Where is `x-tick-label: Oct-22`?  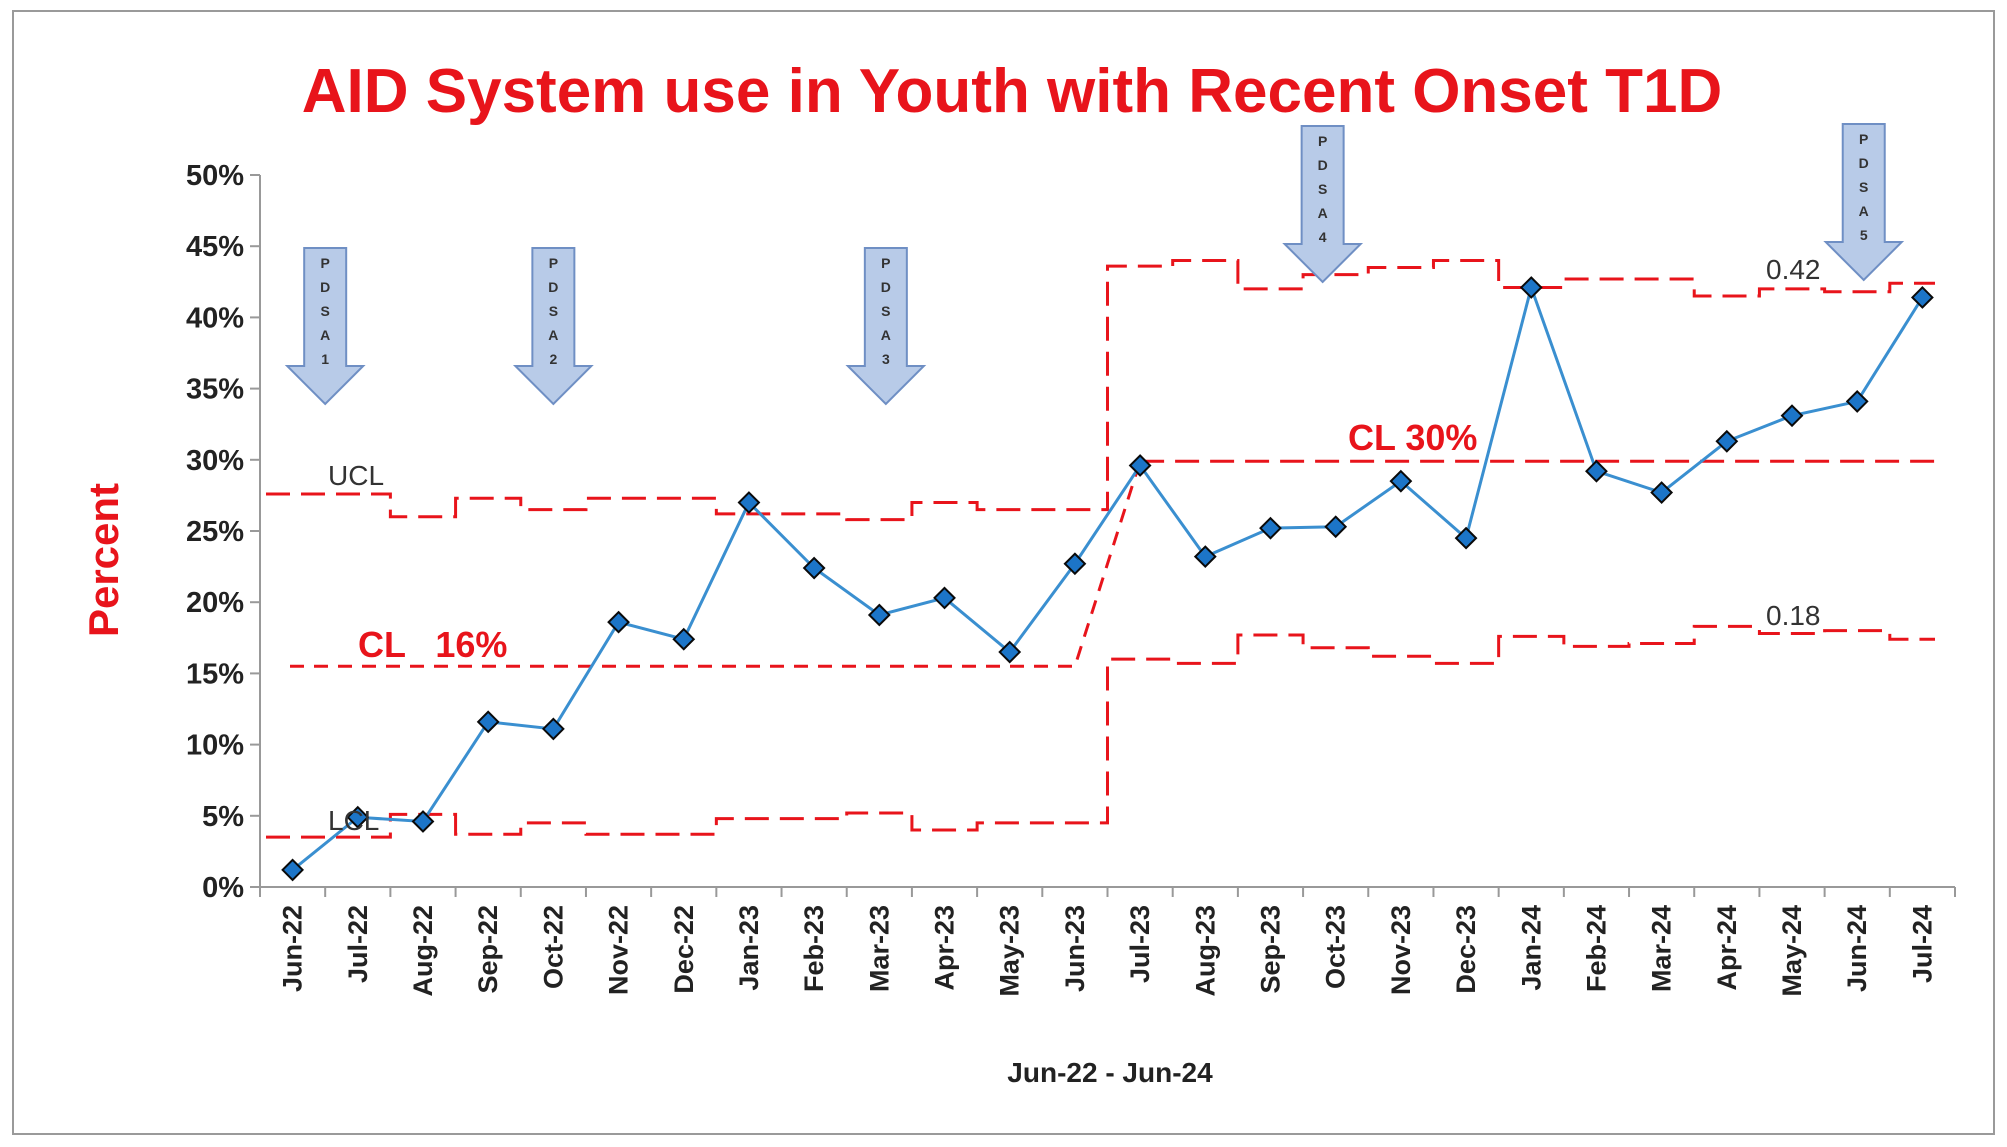 x-tick-label: Oct-22 is located at coordinates (553, 947).